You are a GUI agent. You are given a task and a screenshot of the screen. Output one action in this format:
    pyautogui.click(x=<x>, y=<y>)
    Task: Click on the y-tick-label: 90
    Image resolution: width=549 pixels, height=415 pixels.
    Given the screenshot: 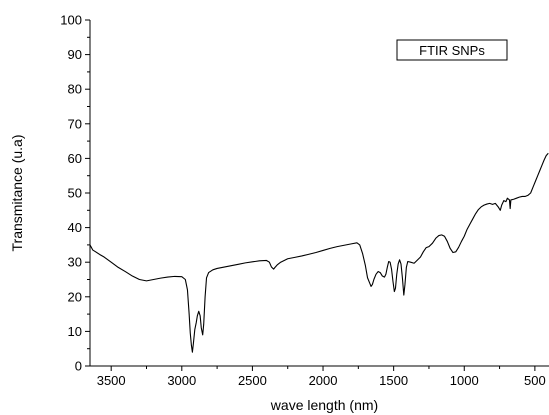 What is the action you would take?
    pyautogui.click(x=75, y=54)
    